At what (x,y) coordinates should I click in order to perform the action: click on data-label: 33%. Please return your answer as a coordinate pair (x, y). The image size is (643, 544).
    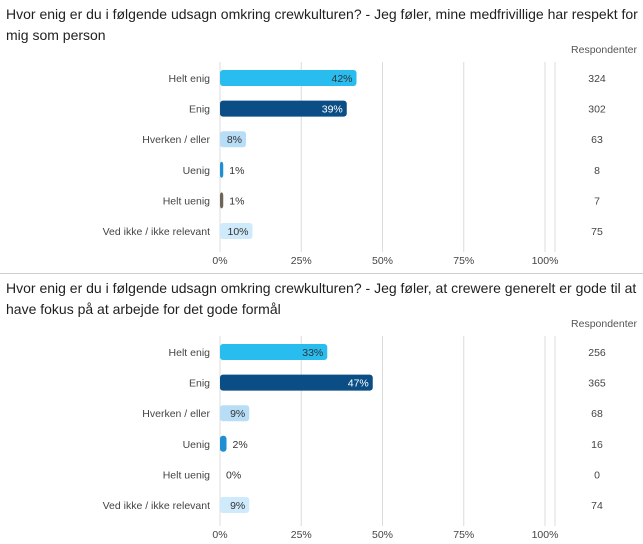
    Looking at the image, I should click on (312, 353).